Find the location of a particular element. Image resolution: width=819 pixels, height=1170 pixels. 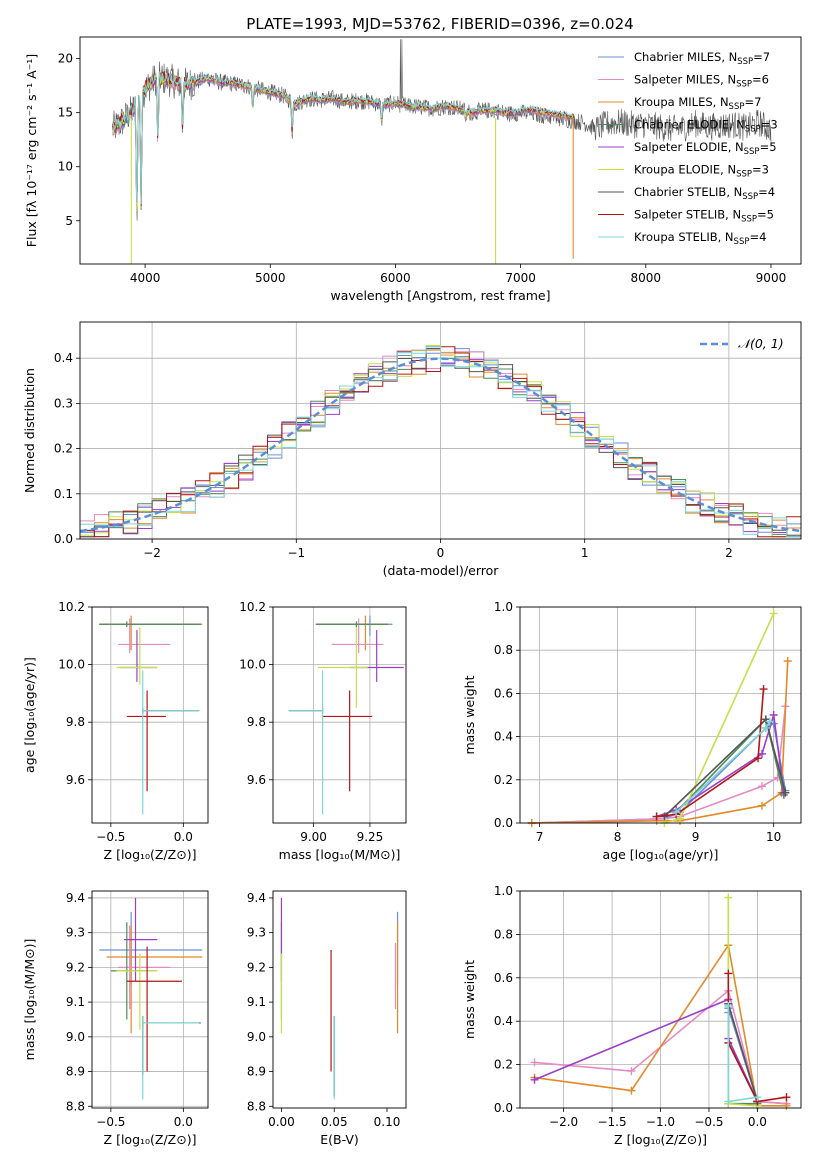

x-tick-label: 0.00 is located at coordinates (281, 1122).